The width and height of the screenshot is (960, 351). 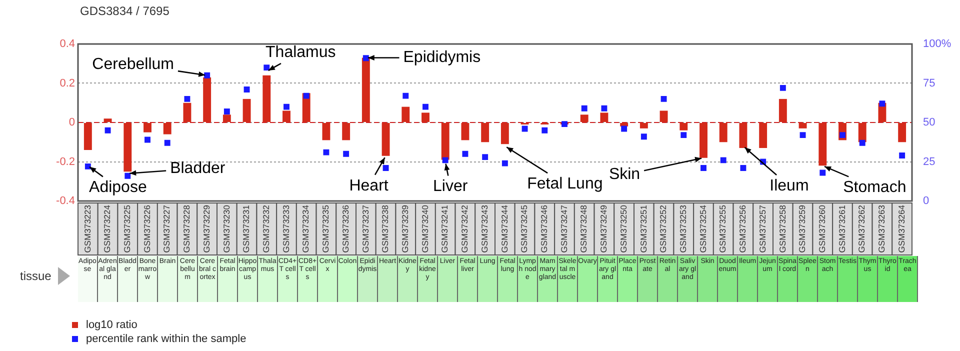 What do you see at coordinates (929, 162) in the screenshot?
I see `y2-tick-label: 25` at bounding box center [929, 162].